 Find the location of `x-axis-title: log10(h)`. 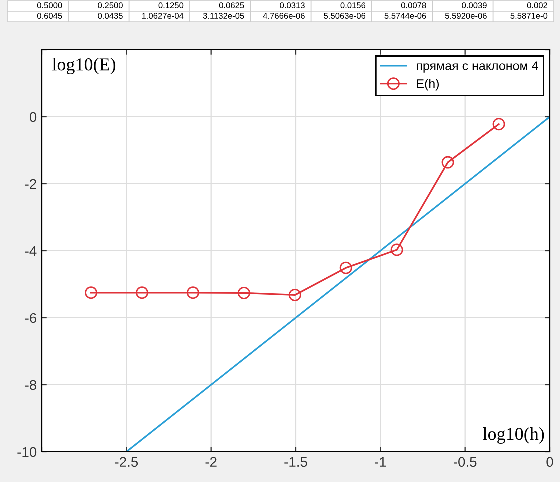

x-axis-title: log10(h) is located at coordinates (513, 436).